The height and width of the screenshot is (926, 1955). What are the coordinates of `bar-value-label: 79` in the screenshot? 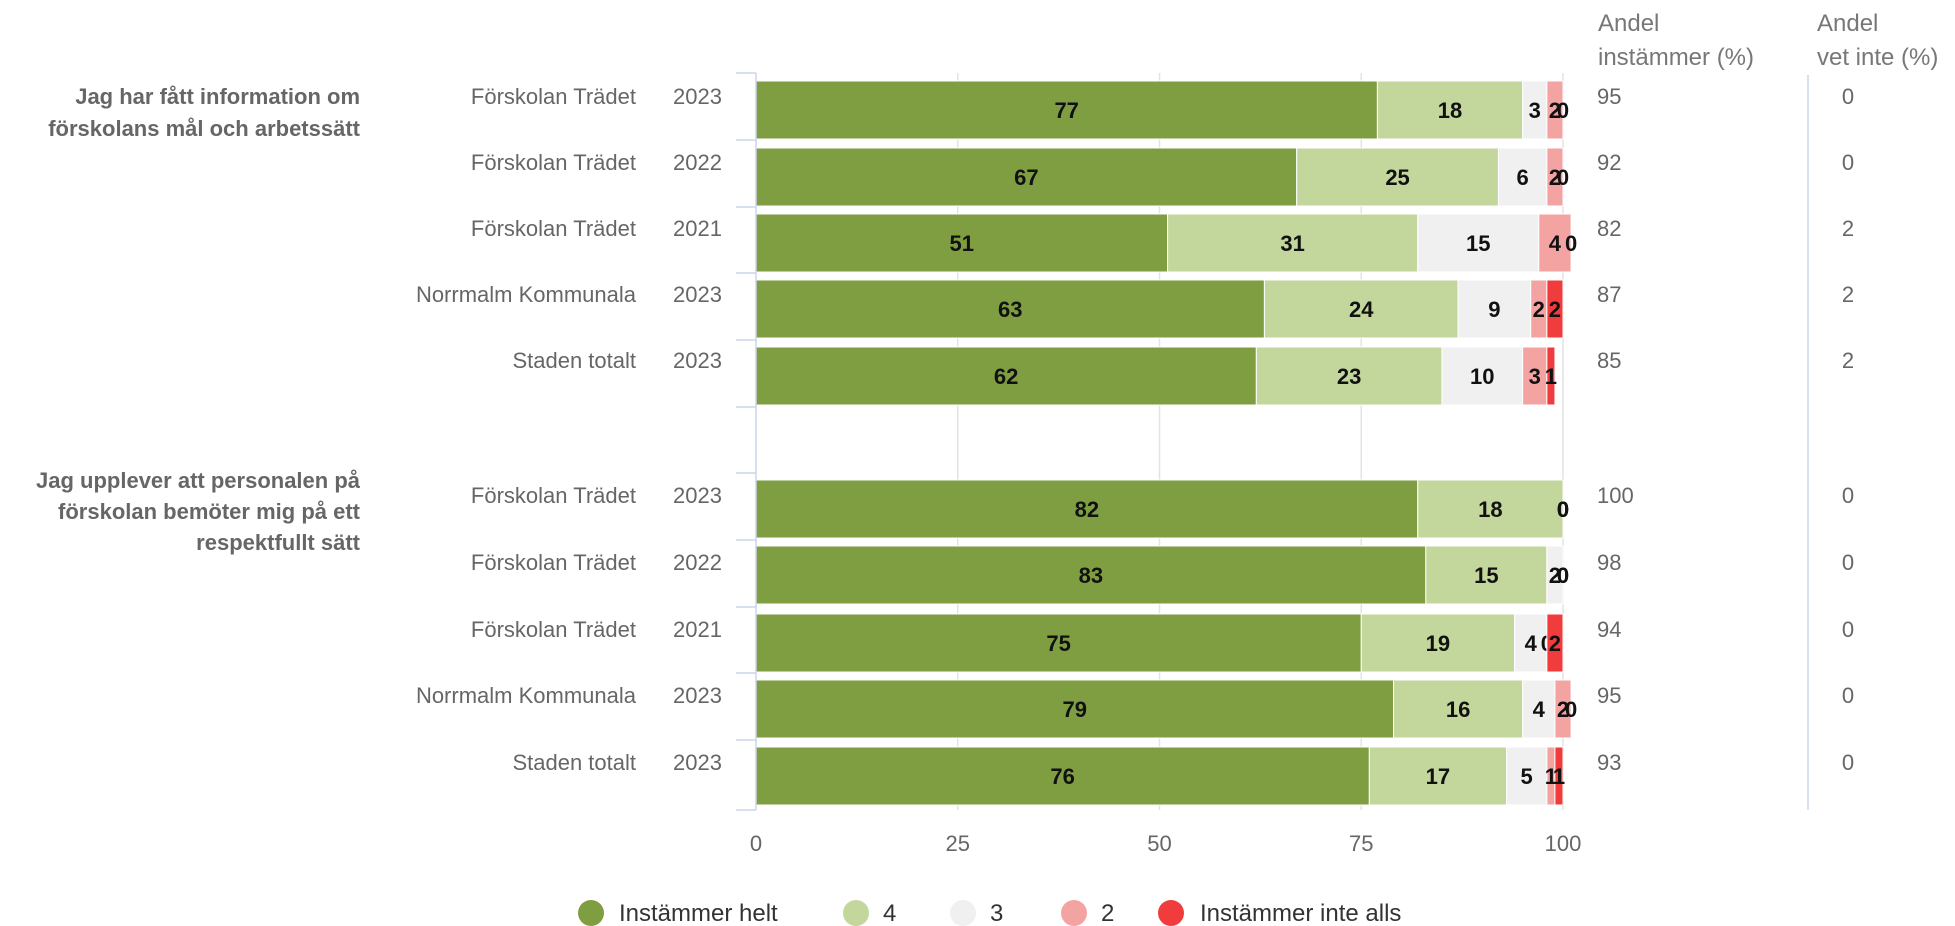 It's located at (1075, 709).